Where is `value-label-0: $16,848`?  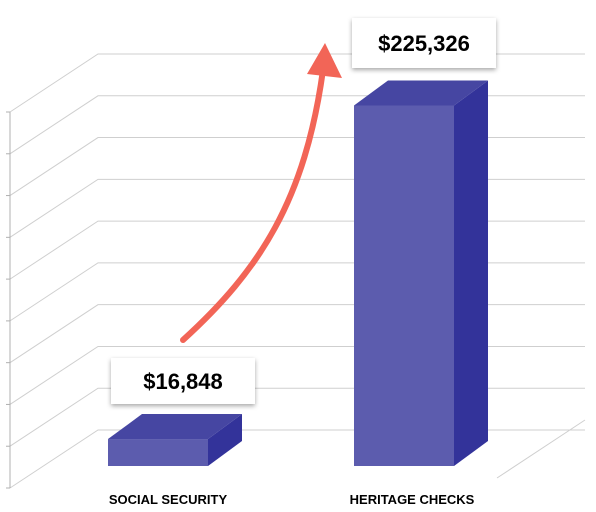
value-label-0: $16,848 is located at coordinates (183, 381).